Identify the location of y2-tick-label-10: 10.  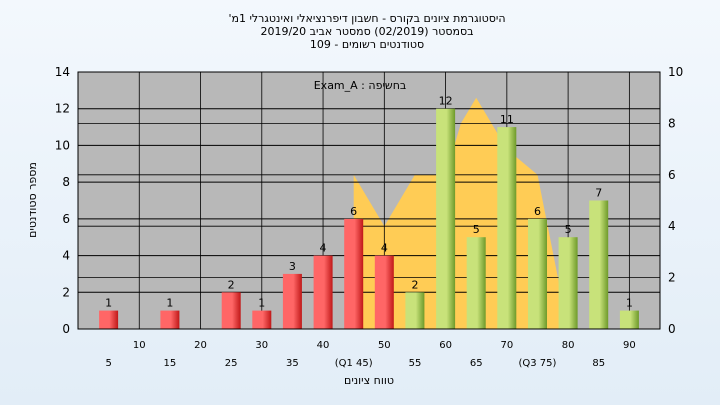
(675, 72).